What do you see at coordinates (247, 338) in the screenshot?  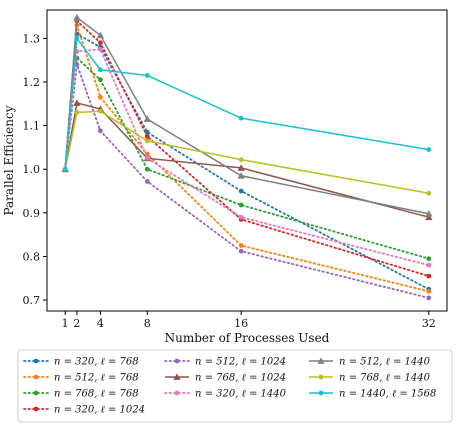 I see `x-axis-label: Number of Processes Used` at bounding box center [247, 338].